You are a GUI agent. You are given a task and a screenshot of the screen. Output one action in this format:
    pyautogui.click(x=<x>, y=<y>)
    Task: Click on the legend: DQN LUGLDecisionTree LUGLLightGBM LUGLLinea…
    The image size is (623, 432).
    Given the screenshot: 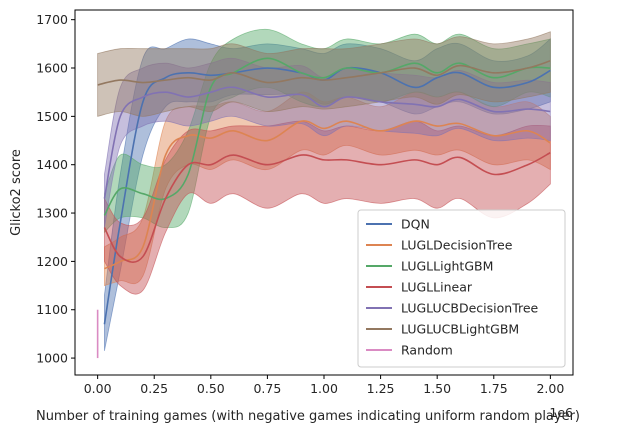 What is the action you would take?
    pyautogui.click(x=461, y=288)
    